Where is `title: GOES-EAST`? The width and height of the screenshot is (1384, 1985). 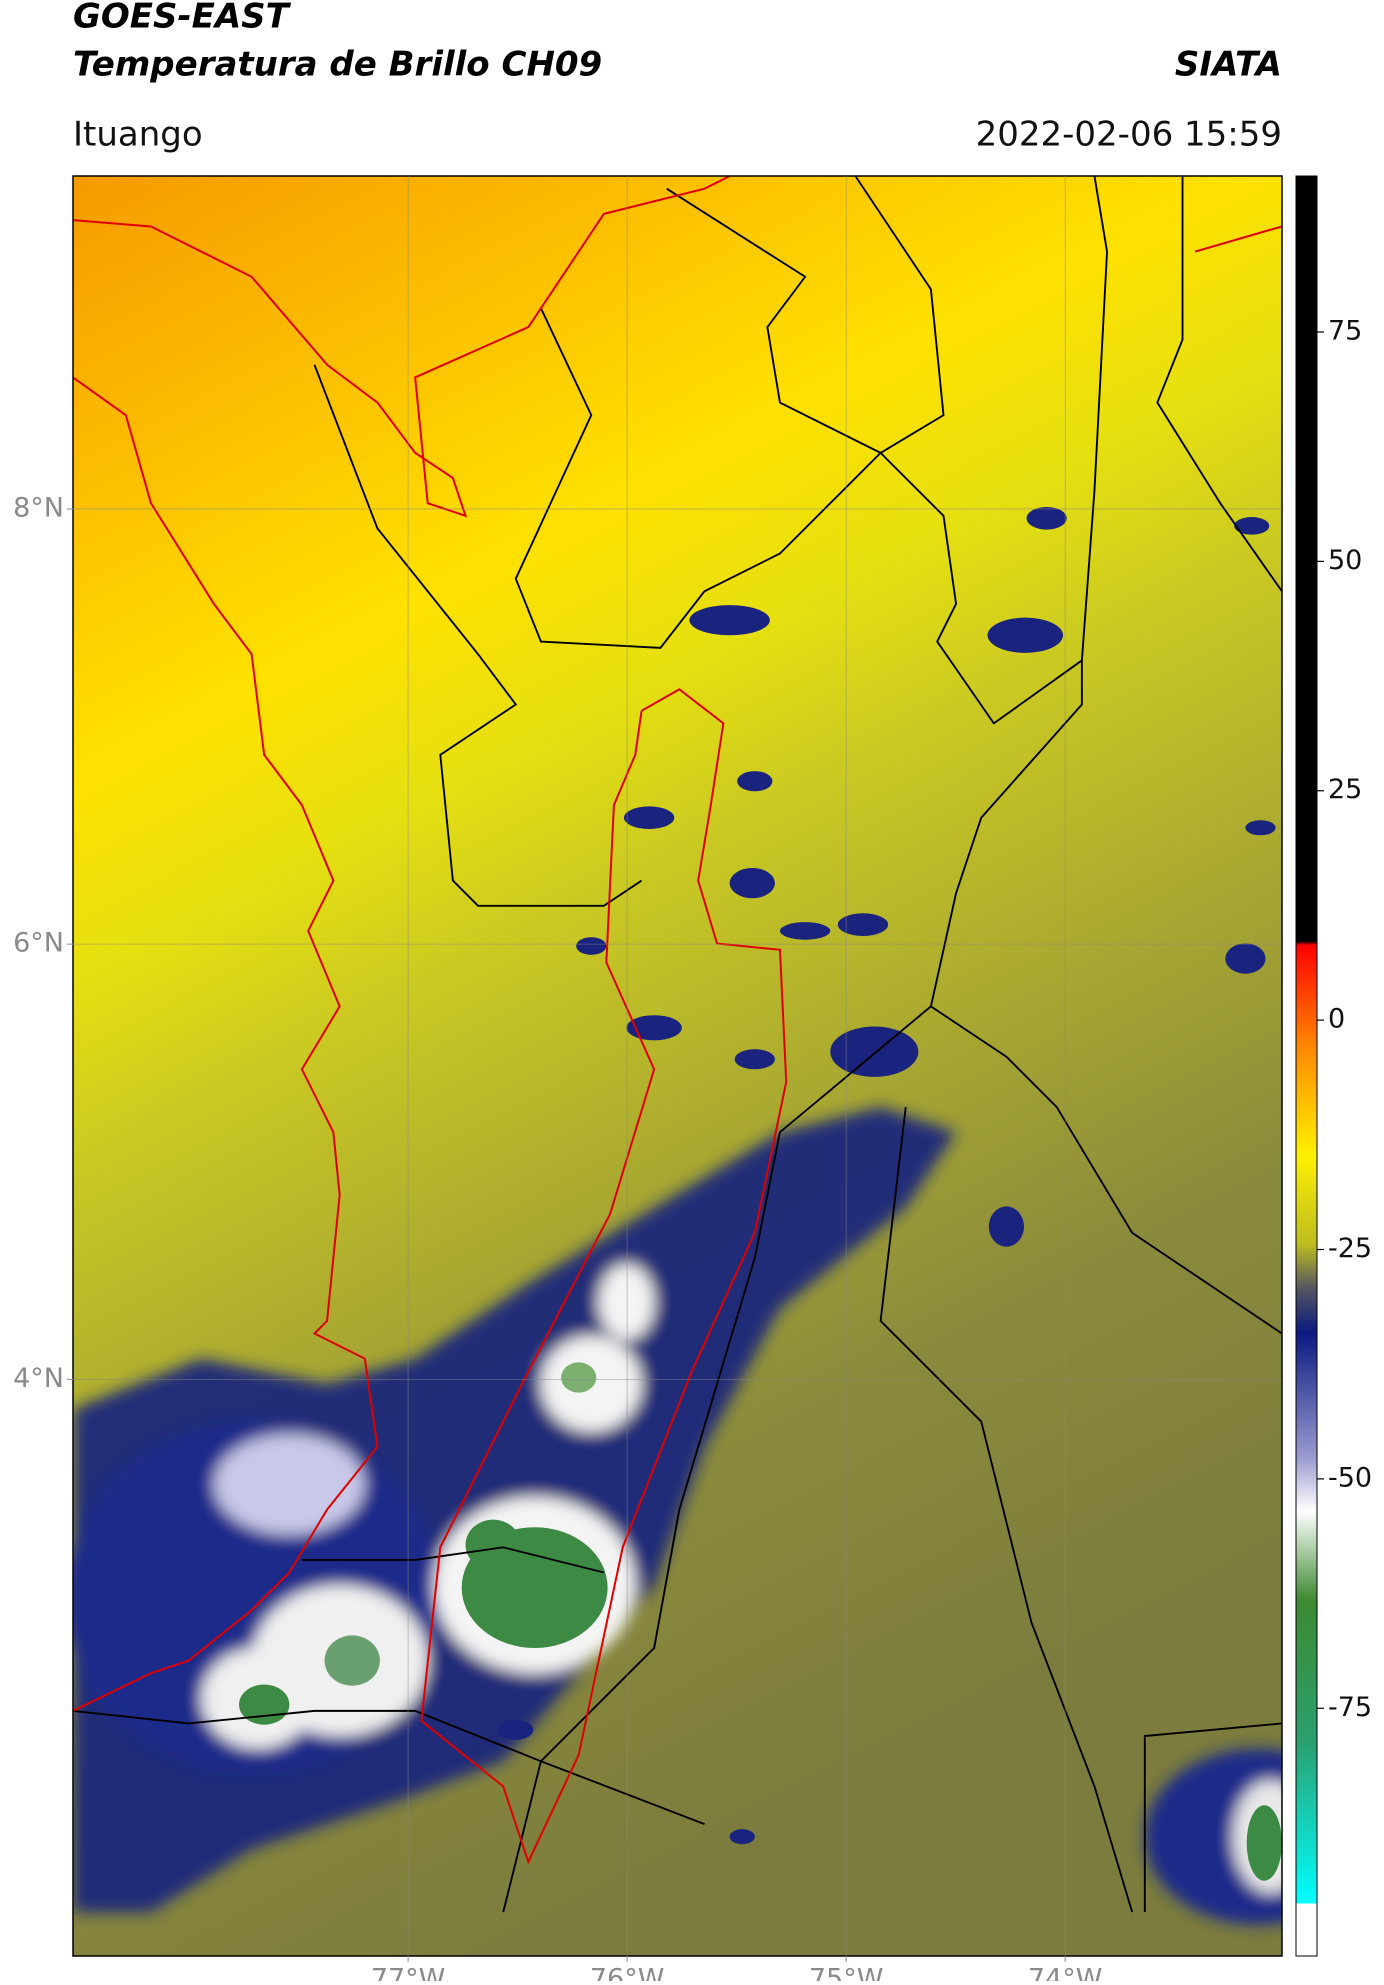
title: GOES-EAST is located at coordinates (182, 18).